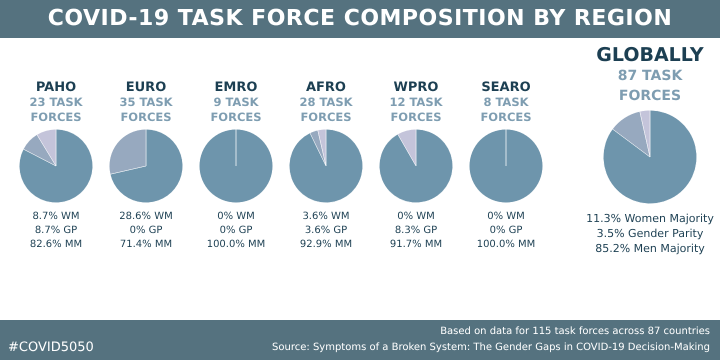  I want to click on text: Based on data for 115 task forces across 87 countries, so click(574, 332).